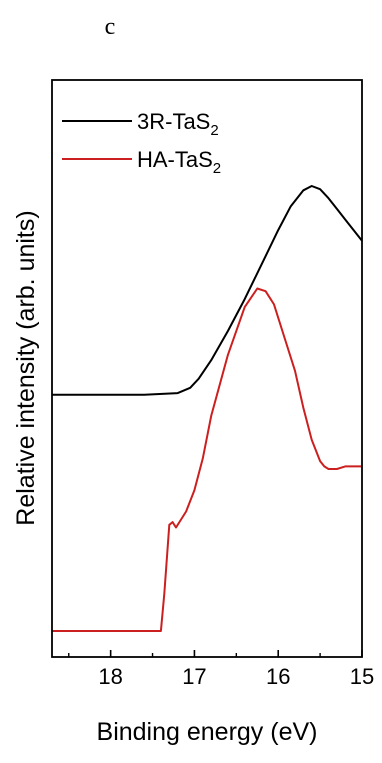 The width and height of the screenshot is (382, 763). Describe the element at coordinates (178, 124) in the screenshot. I see `legend-label-1: 3R-TaS2` at that location.